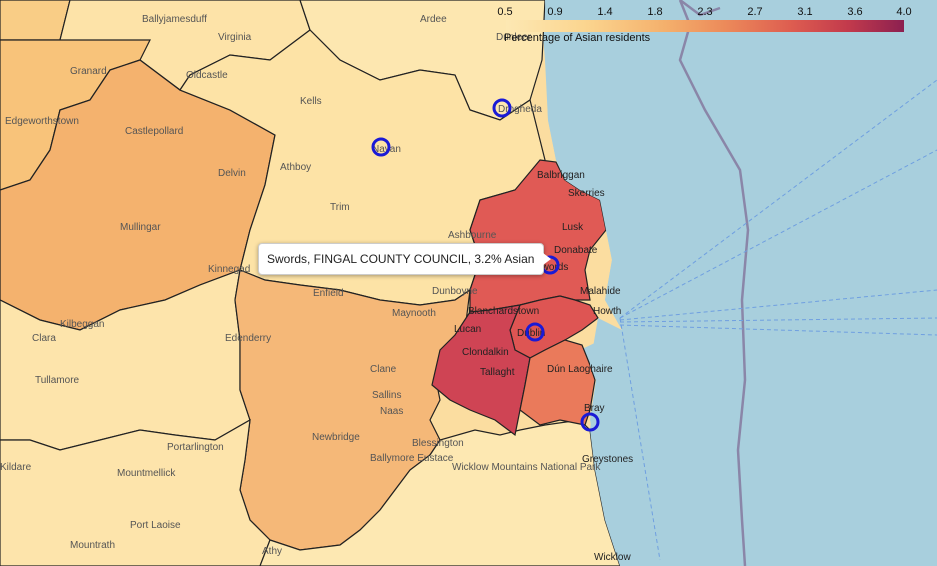 This screenshot has height=566, width=937. I want to click on place-label: Enfield, so click(328, 293).